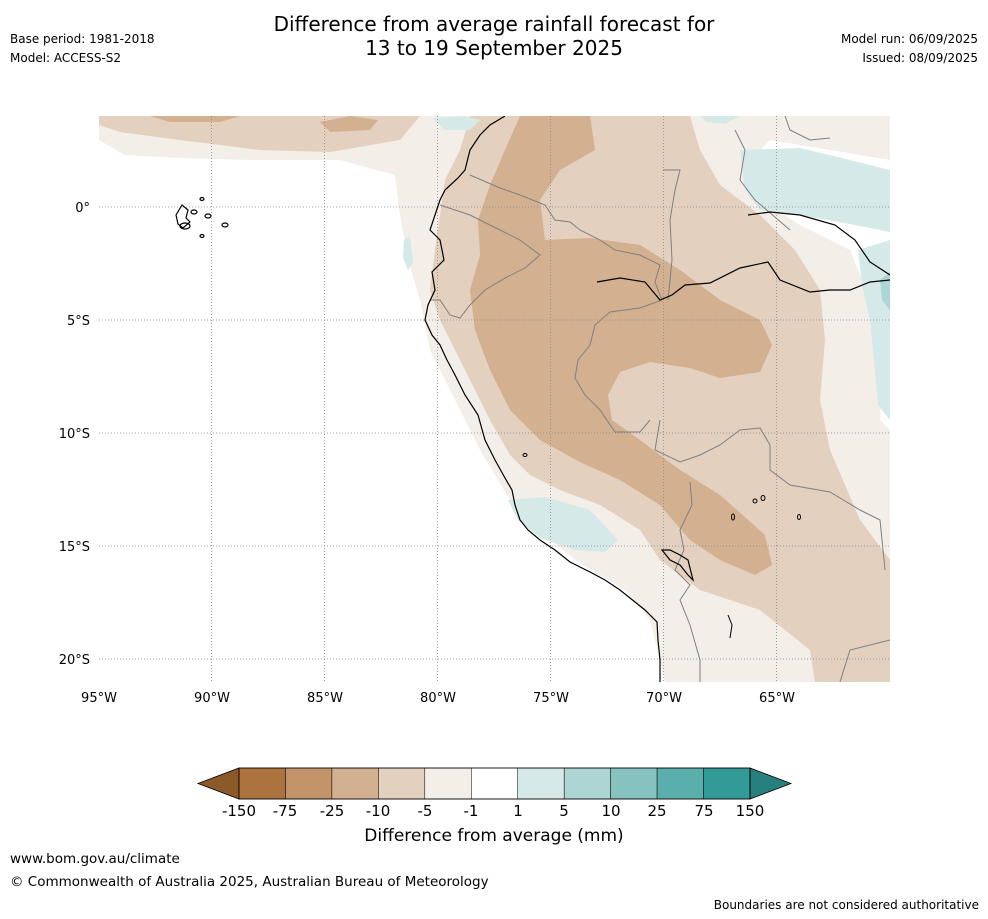 The image size is (988, 919). What do you see at coordinates (408, 253) in the screenshot?
I see `anomaly-positive-small` at bounding box center [408, 253].